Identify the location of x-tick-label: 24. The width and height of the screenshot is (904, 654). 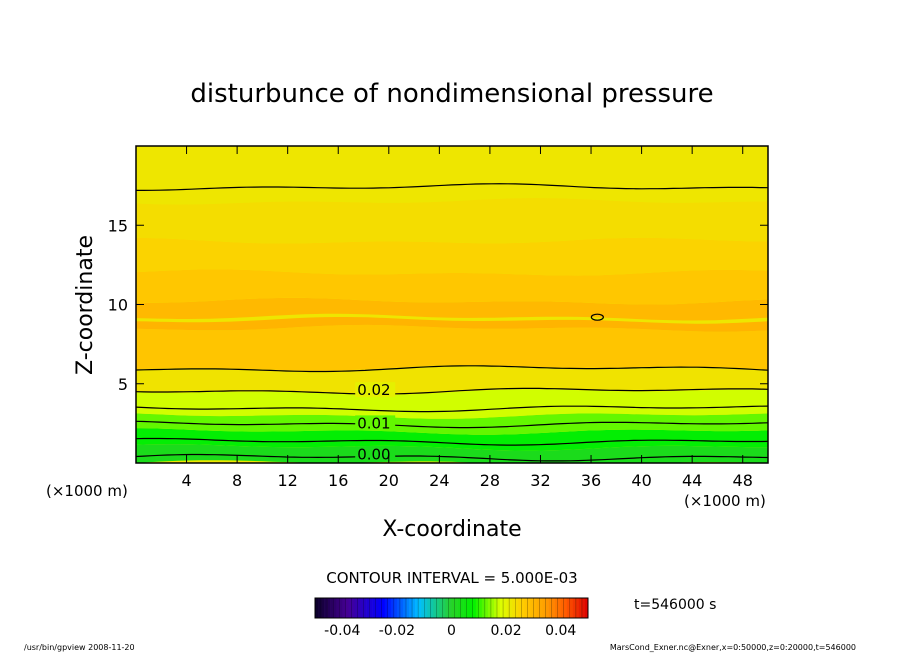
(439, 480).